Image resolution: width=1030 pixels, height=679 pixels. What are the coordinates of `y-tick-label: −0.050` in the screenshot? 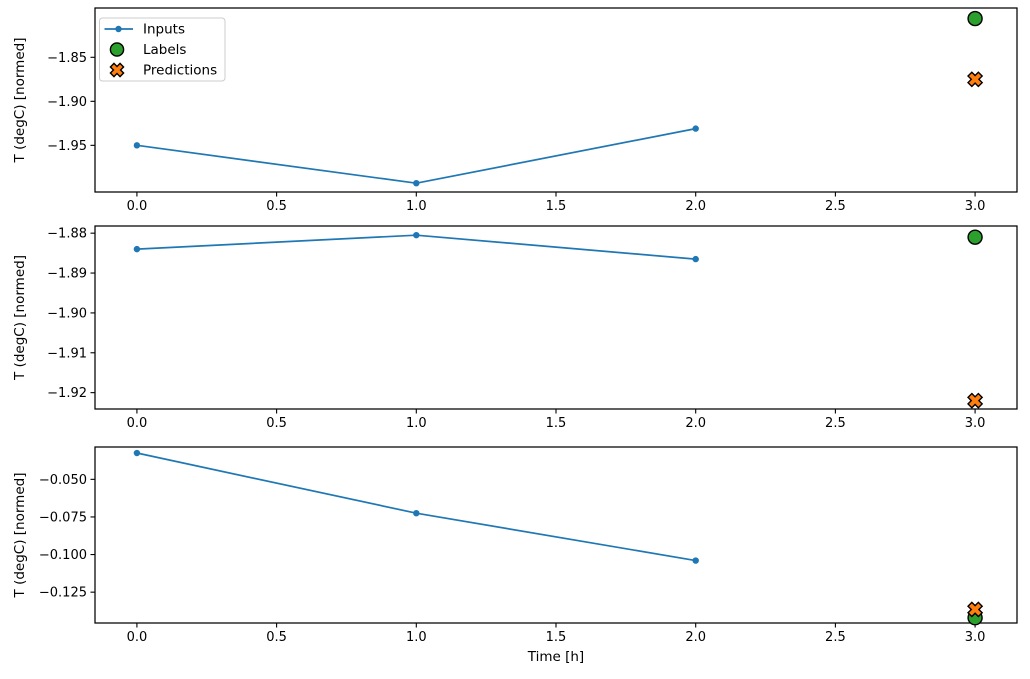 It's located at (63, 480).